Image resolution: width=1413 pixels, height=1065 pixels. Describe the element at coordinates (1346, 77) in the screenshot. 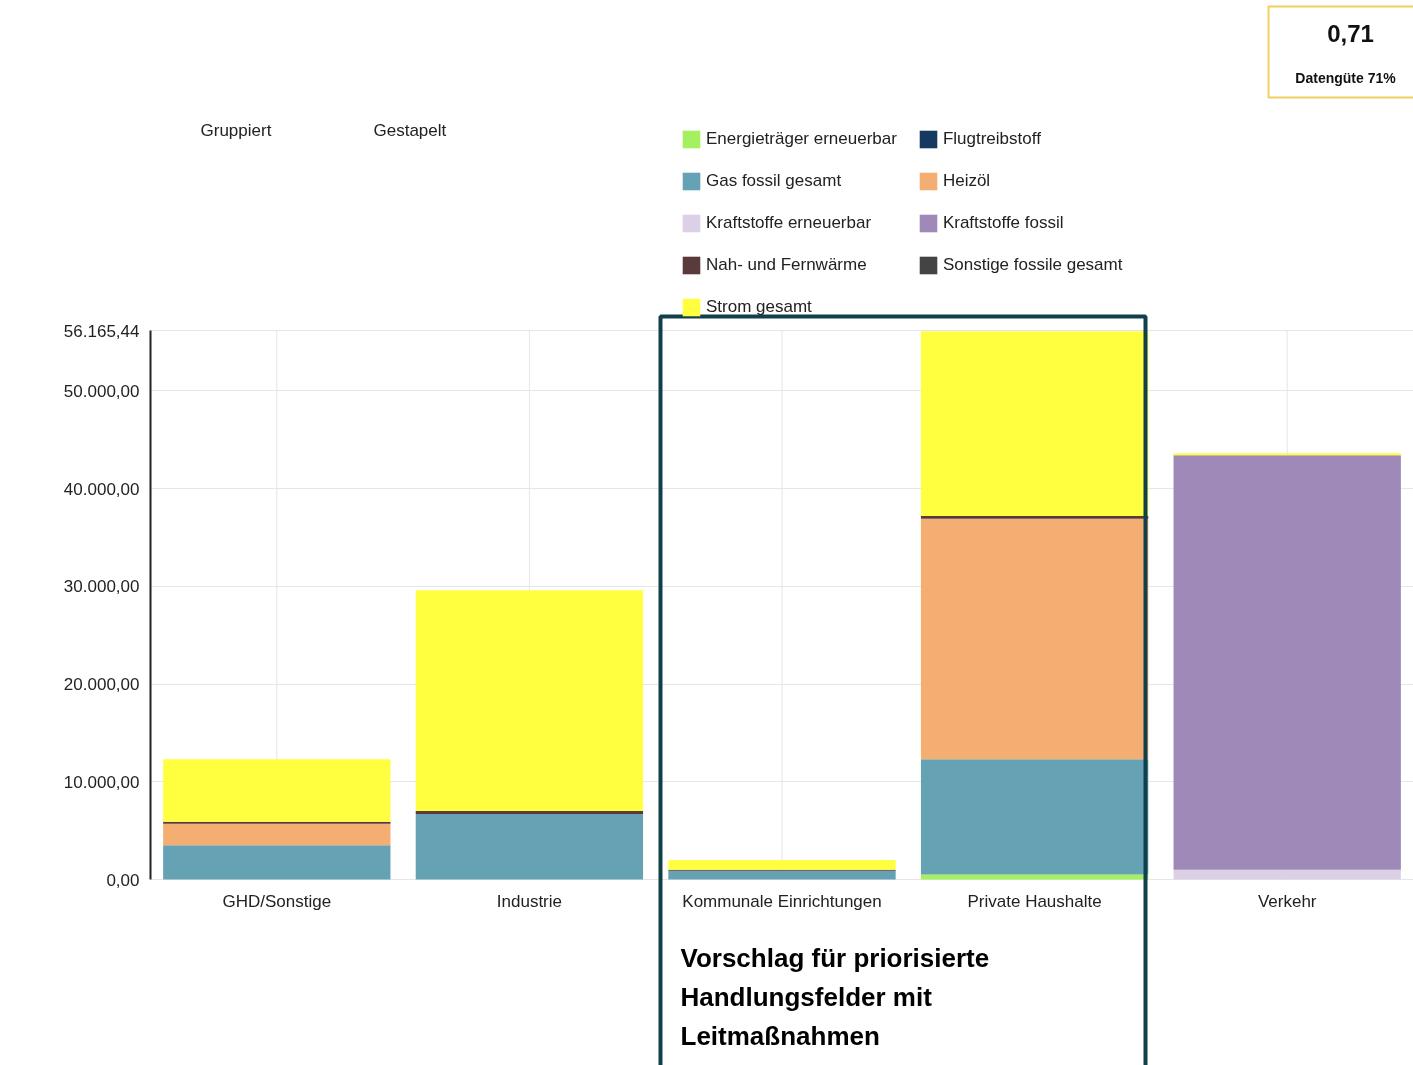

I see `text: Datengüte 71%` at that location.